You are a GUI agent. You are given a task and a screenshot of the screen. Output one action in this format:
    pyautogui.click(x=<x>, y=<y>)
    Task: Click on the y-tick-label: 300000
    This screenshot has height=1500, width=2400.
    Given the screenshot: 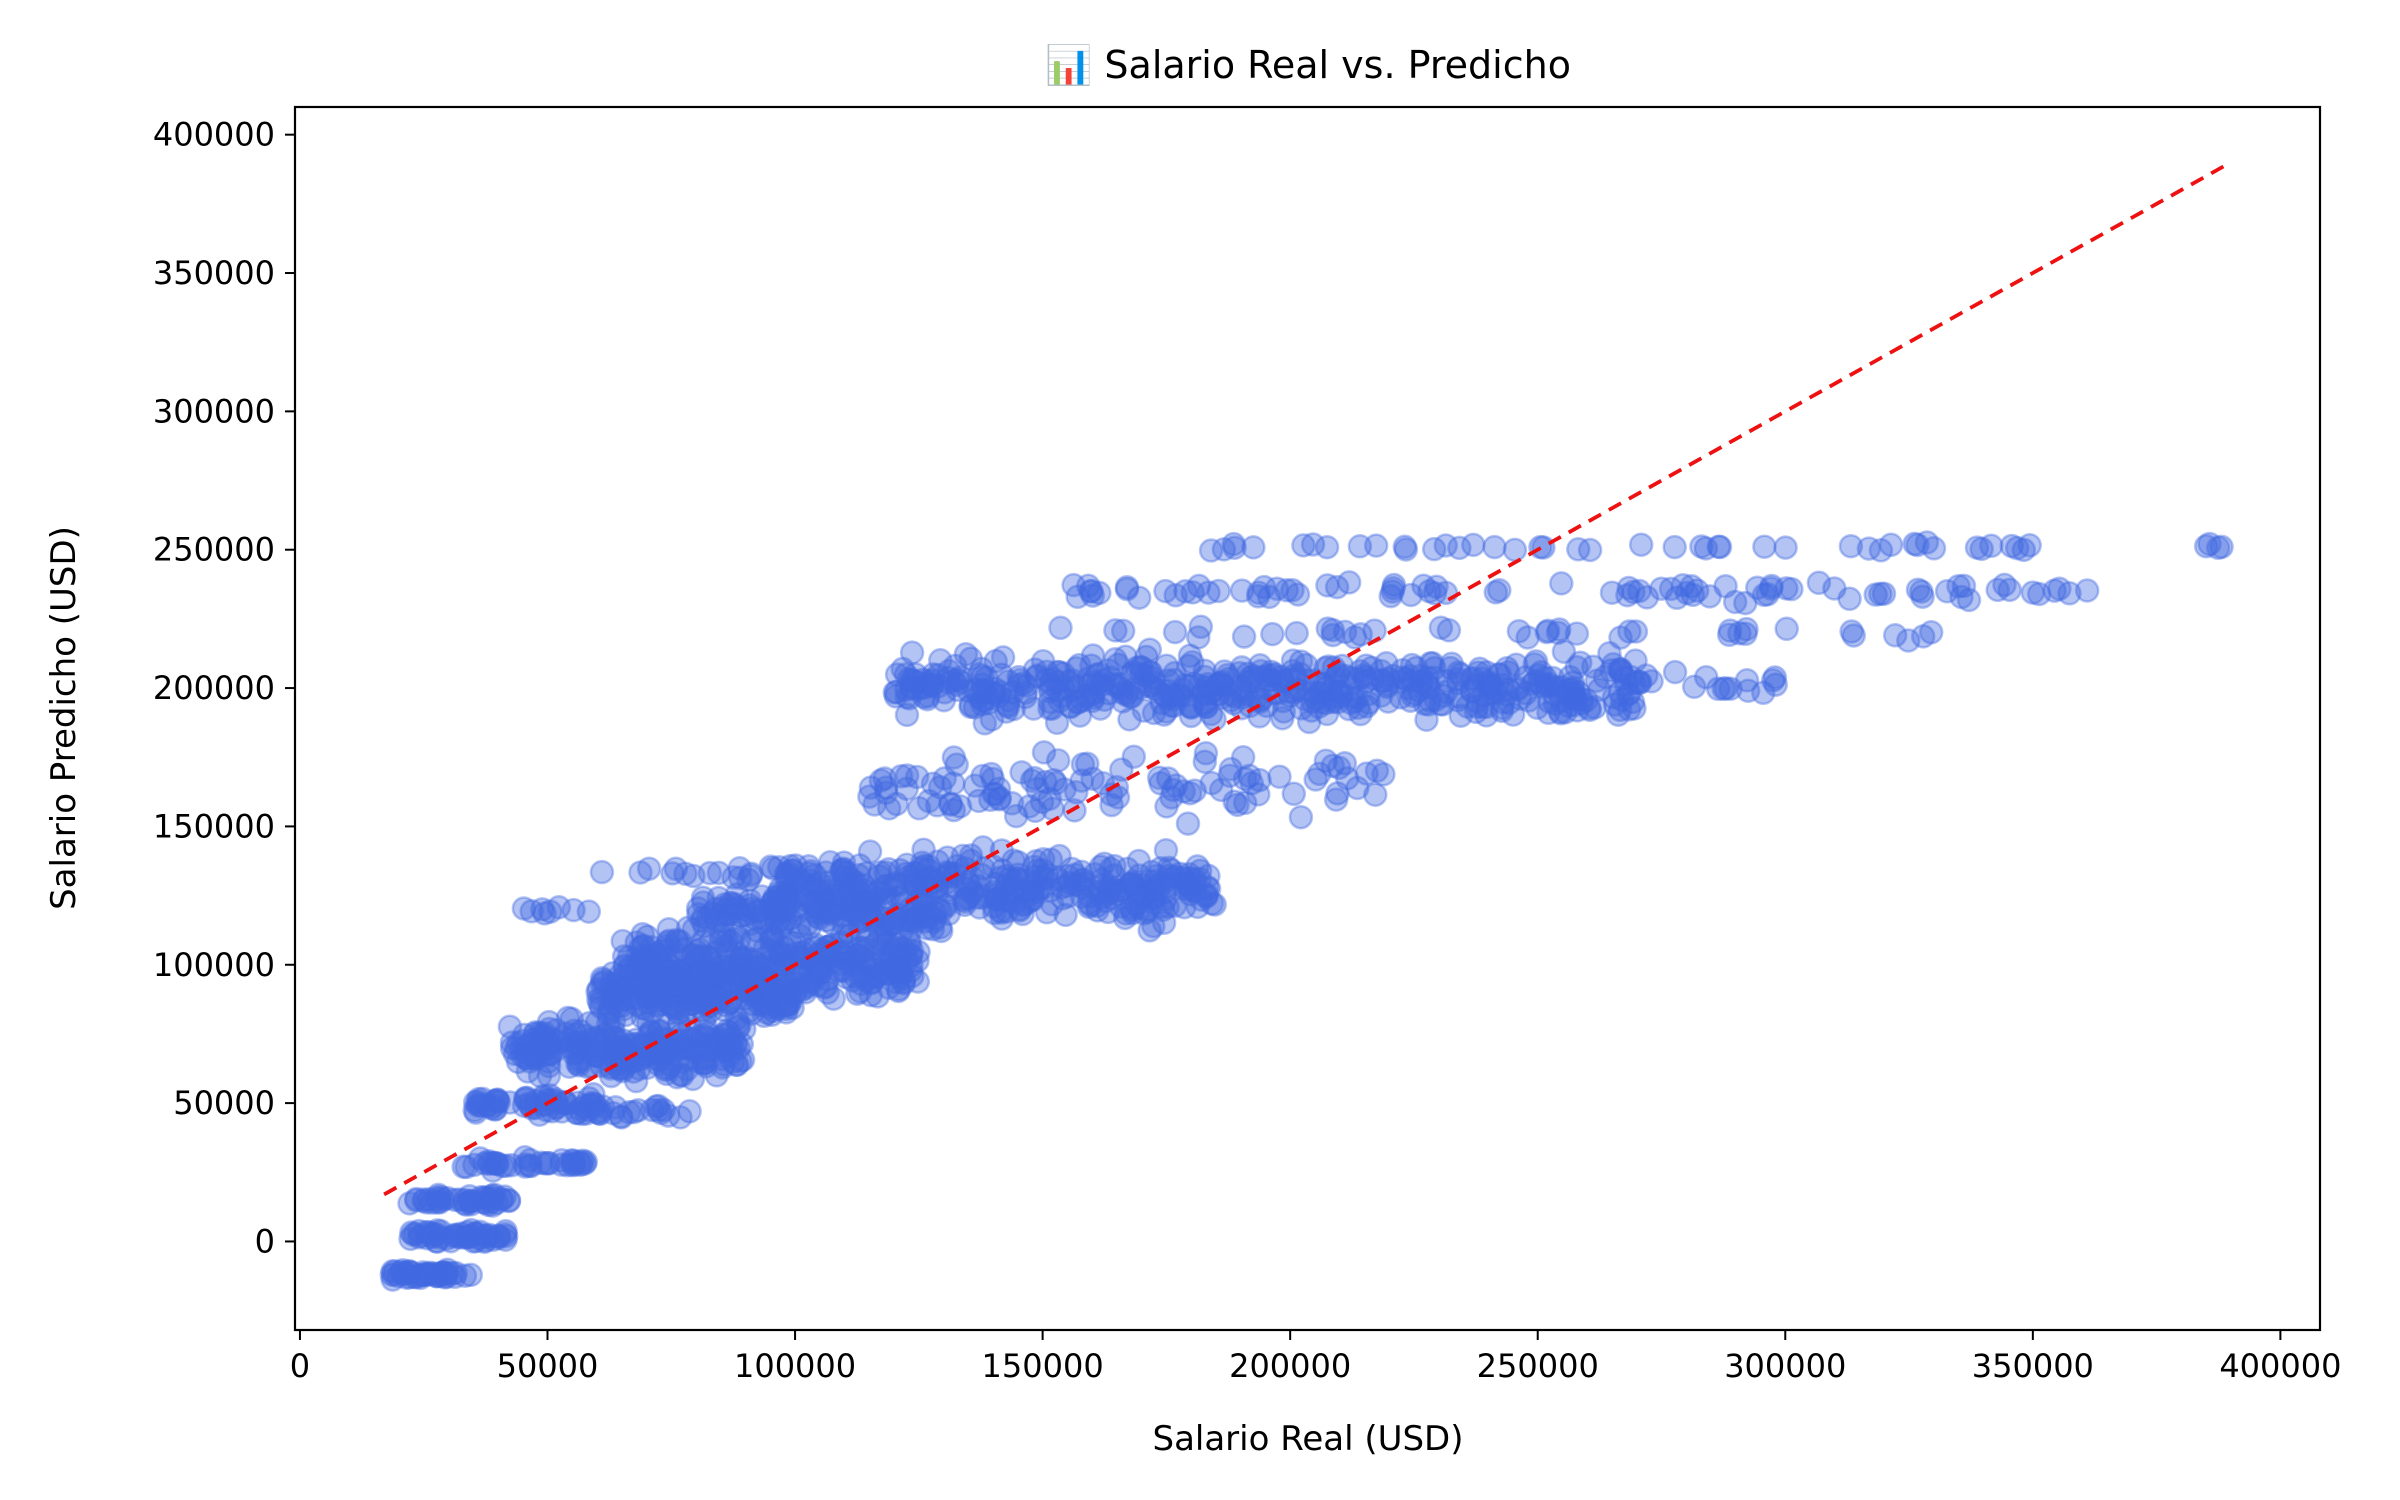 What is the action you would take?
    pyautogui.click(x=214, y=411)
    